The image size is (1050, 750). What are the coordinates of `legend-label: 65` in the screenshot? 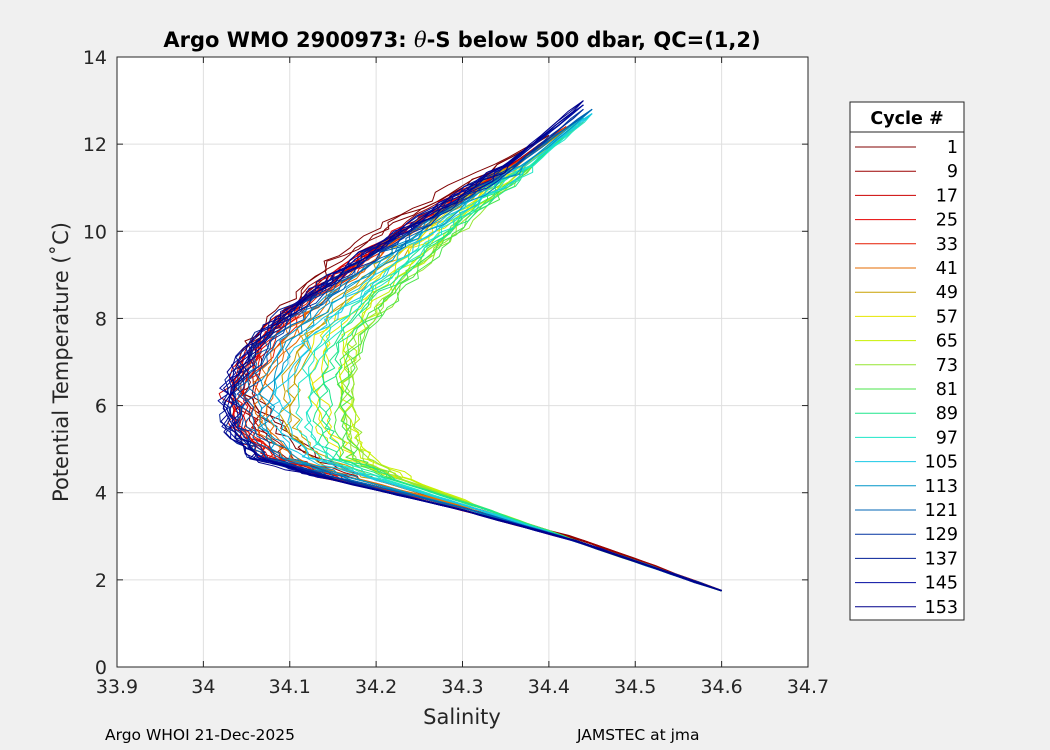 It's located at (947, 342).